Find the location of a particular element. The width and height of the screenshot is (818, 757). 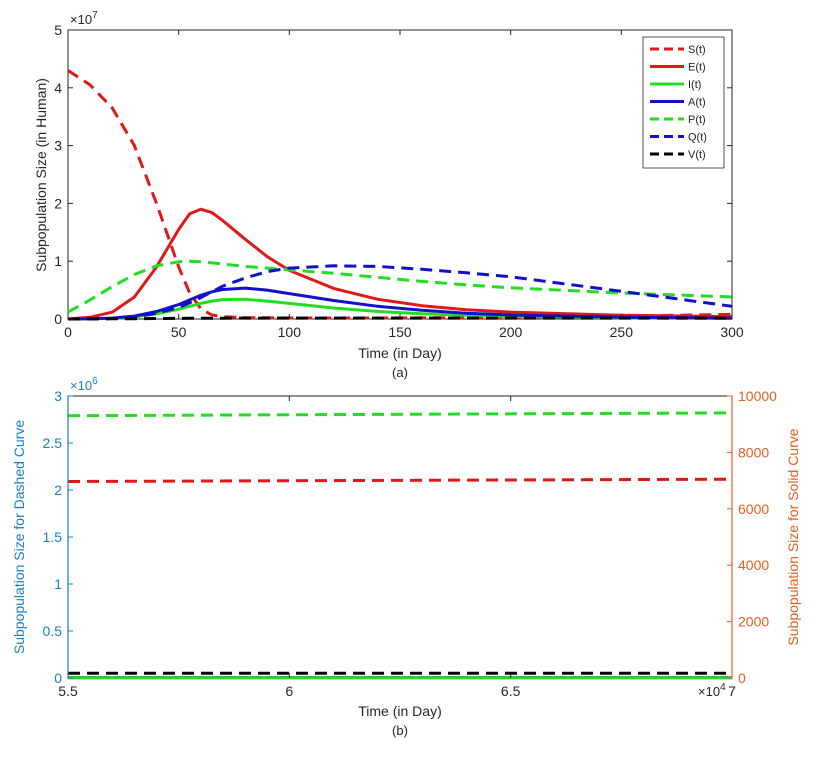

panel-a-y-tick-label: 0 is located at coordinates (58, 319).